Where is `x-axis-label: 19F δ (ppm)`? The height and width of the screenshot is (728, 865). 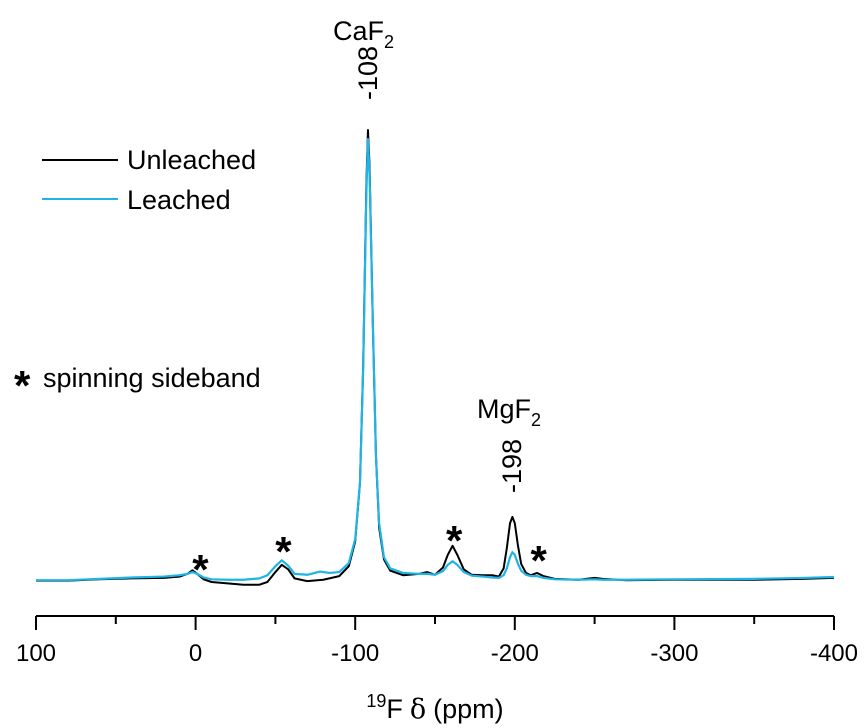
x-axis-label: 19F δ (ppm) is located at coordinates (434, 708).